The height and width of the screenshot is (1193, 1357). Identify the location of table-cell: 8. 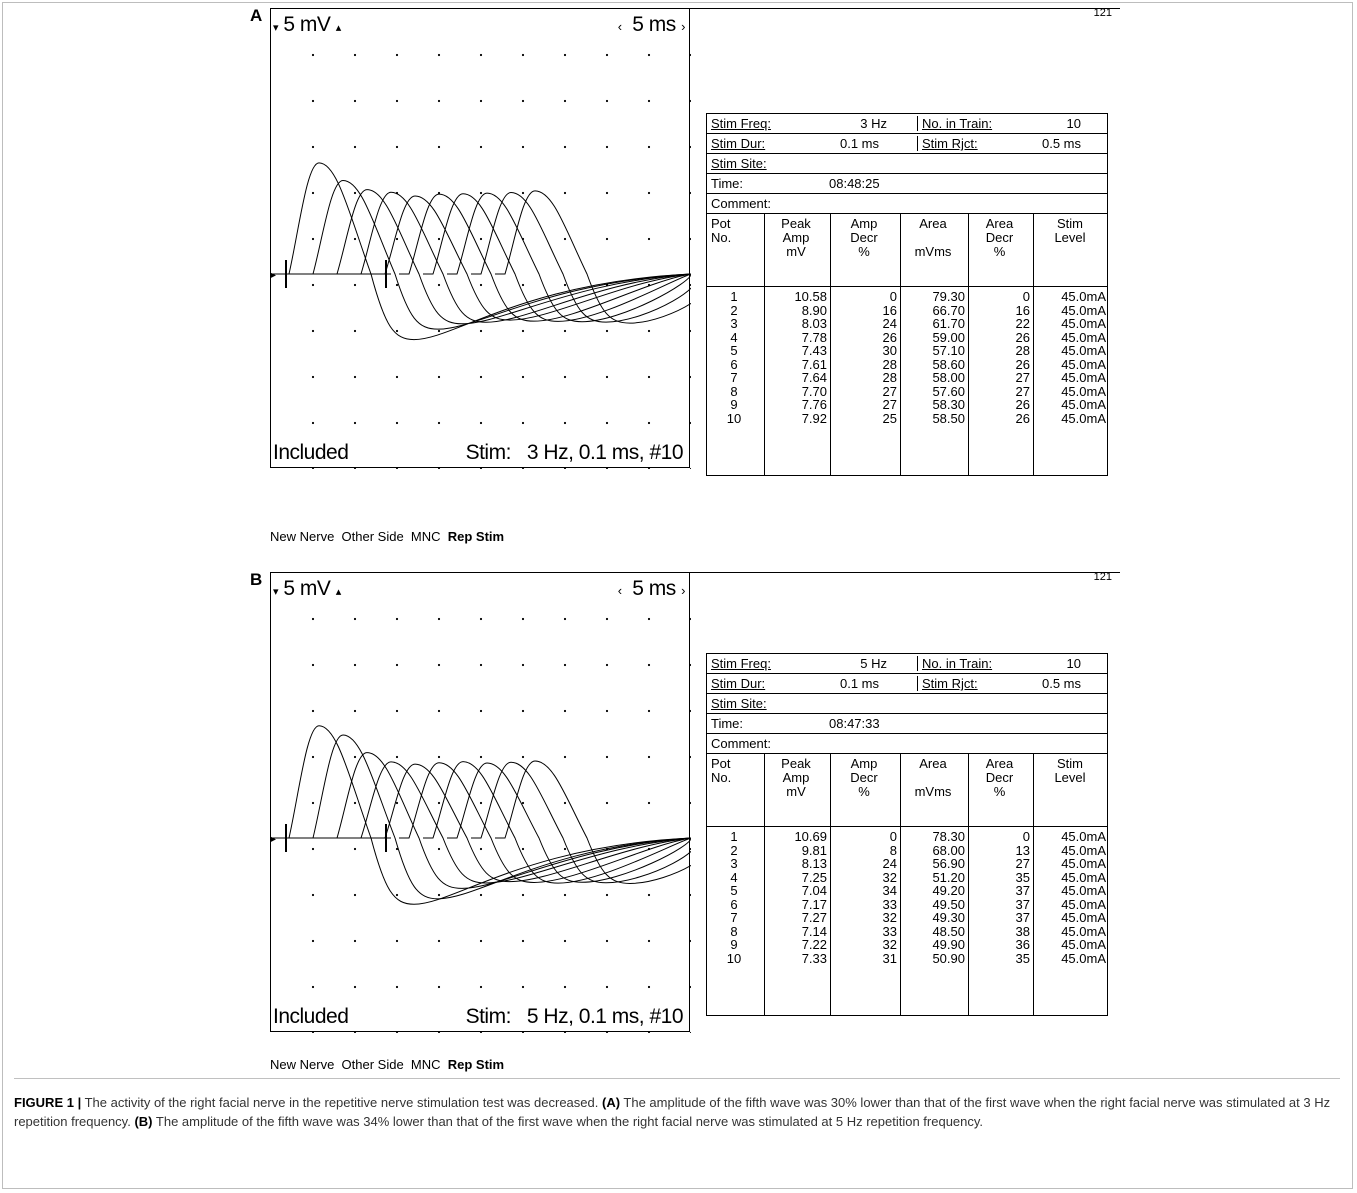
(734, 931).